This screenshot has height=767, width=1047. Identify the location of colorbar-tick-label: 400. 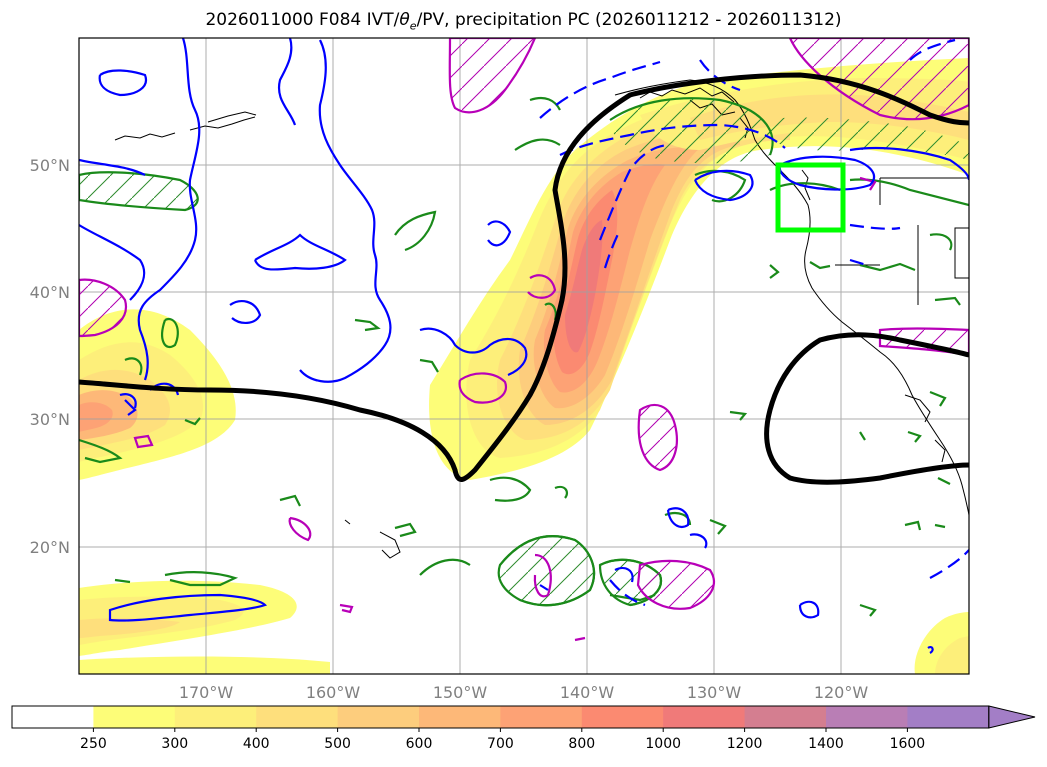
(256, 744).